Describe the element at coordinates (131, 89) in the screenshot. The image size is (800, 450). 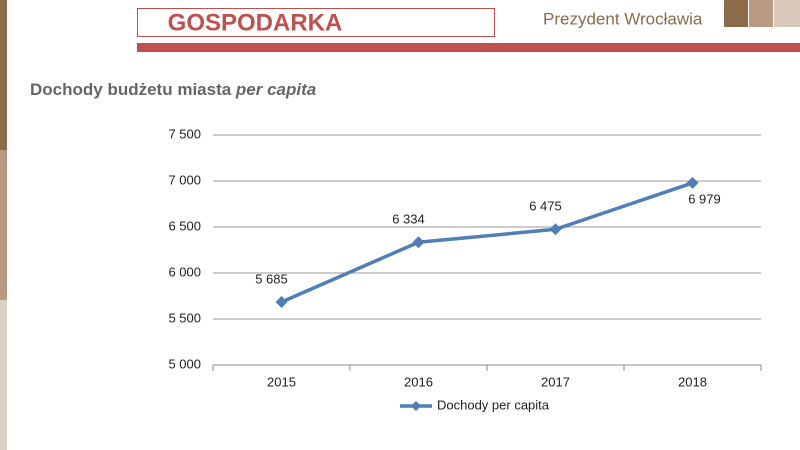
I see `title-main: Dochody budżetu miasta` at that location.